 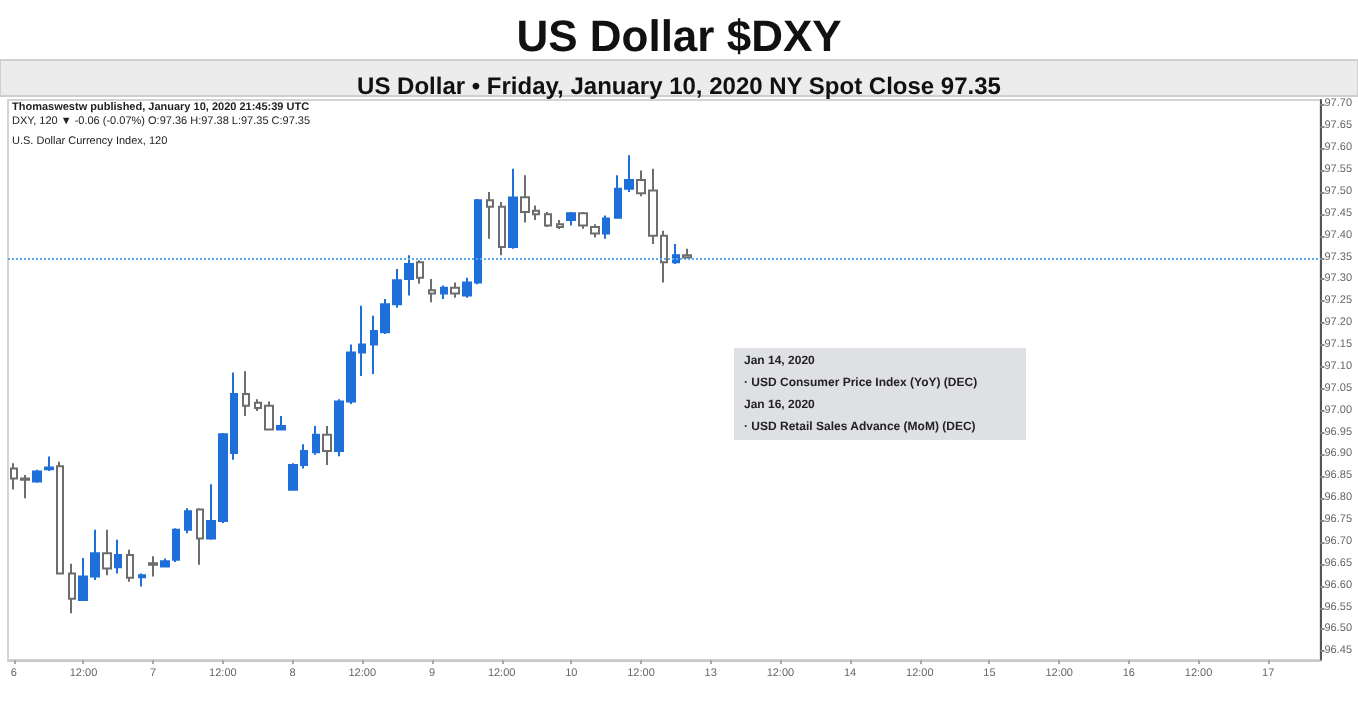 I want to click on chart-title: US Dollar $DXY, so click(x=679, y=36).